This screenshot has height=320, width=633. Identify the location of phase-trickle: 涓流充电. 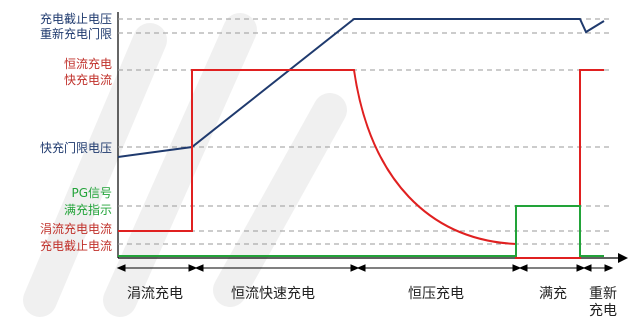
(155, 294).